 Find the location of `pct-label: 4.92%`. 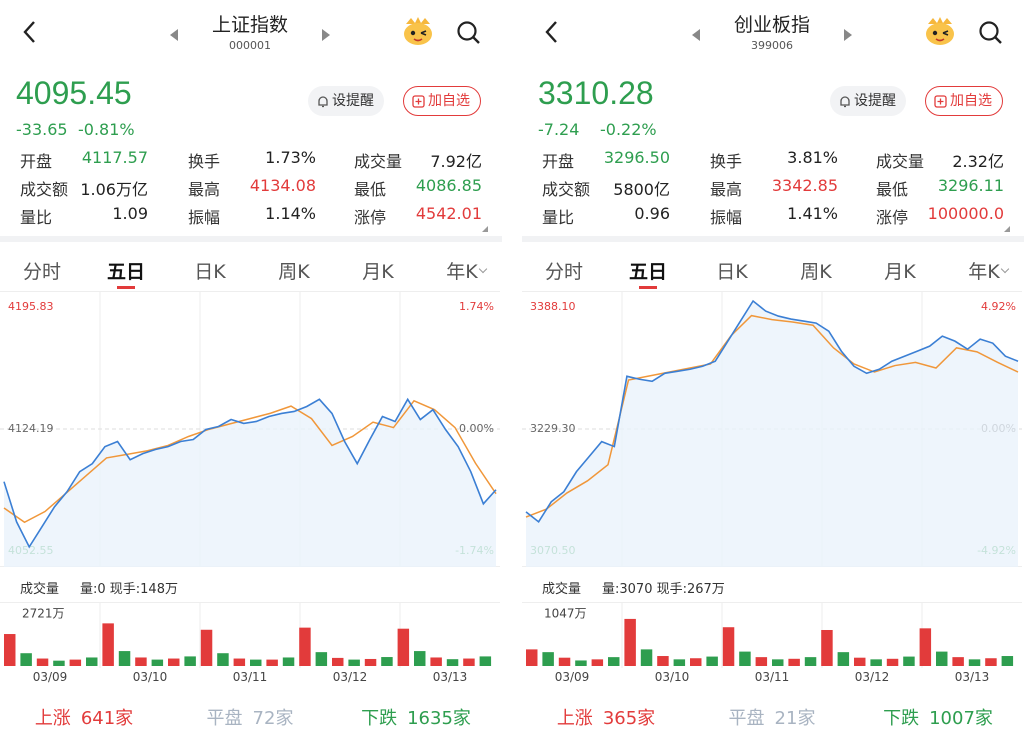

pct-label: 4.92% is located at coordinates (998, 306).